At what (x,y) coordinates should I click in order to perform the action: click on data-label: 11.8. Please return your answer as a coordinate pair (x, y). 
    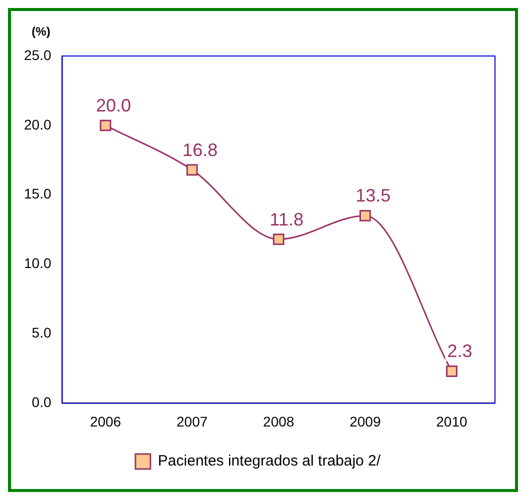
    Looking at the image, I should click on (287, 219).